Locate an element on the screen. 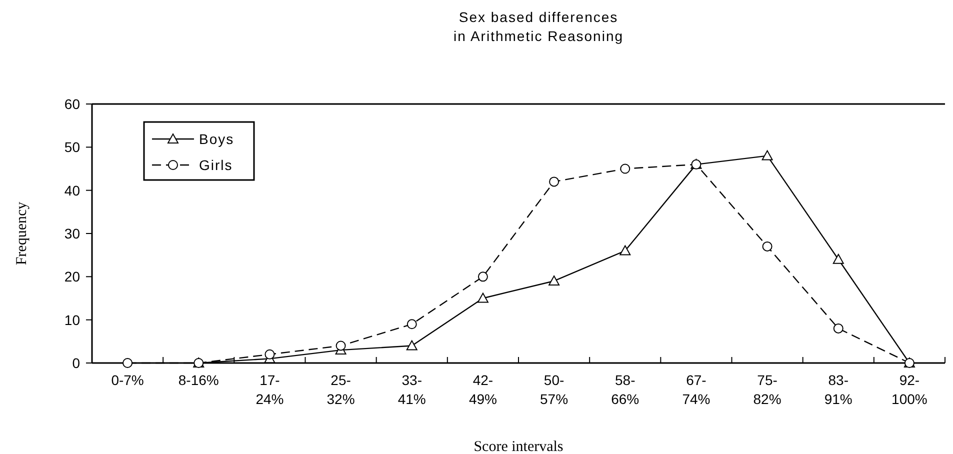 The width and height of the screenshot is (953, 454). chart-title: Sex based differences in Arithmetic Reasoning is located at coordinates (538, 26).